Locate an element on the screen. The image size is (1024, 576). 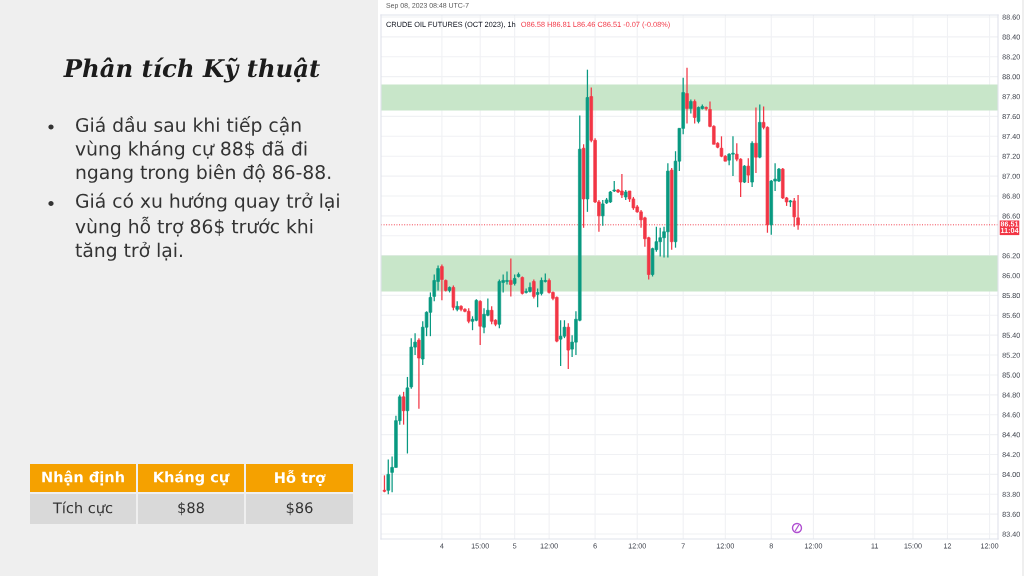
text: Hỗ trợ is located at coordinates (300, 478).